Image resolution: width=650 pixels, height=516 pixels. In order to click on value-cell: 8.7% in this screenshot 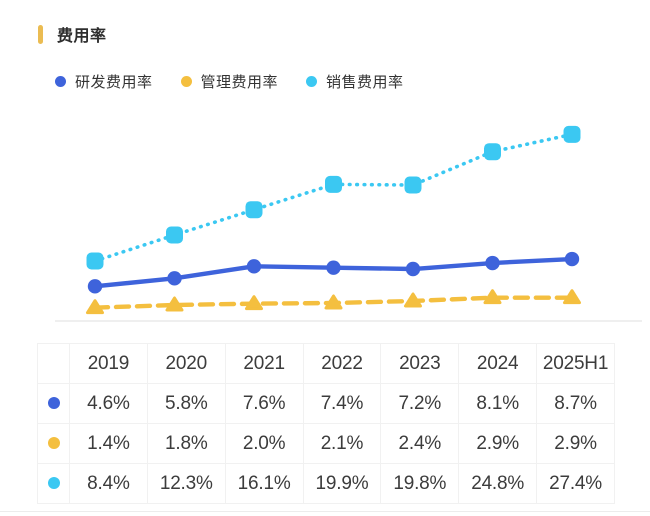, I will do `click(575, 403)`.